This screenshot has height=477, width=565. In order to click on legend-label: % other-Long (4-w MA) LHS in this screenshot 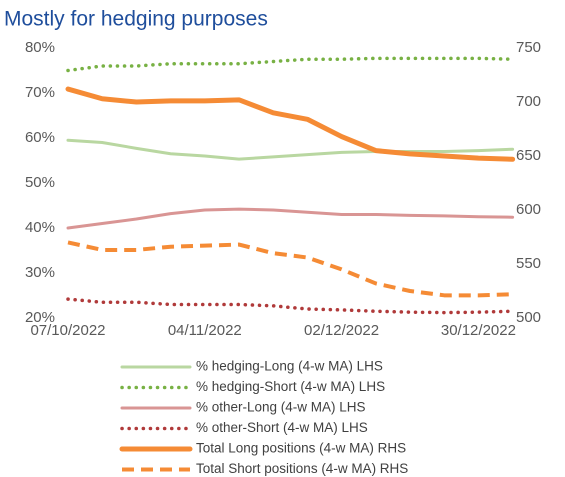, I will do `click(281, 407)`.